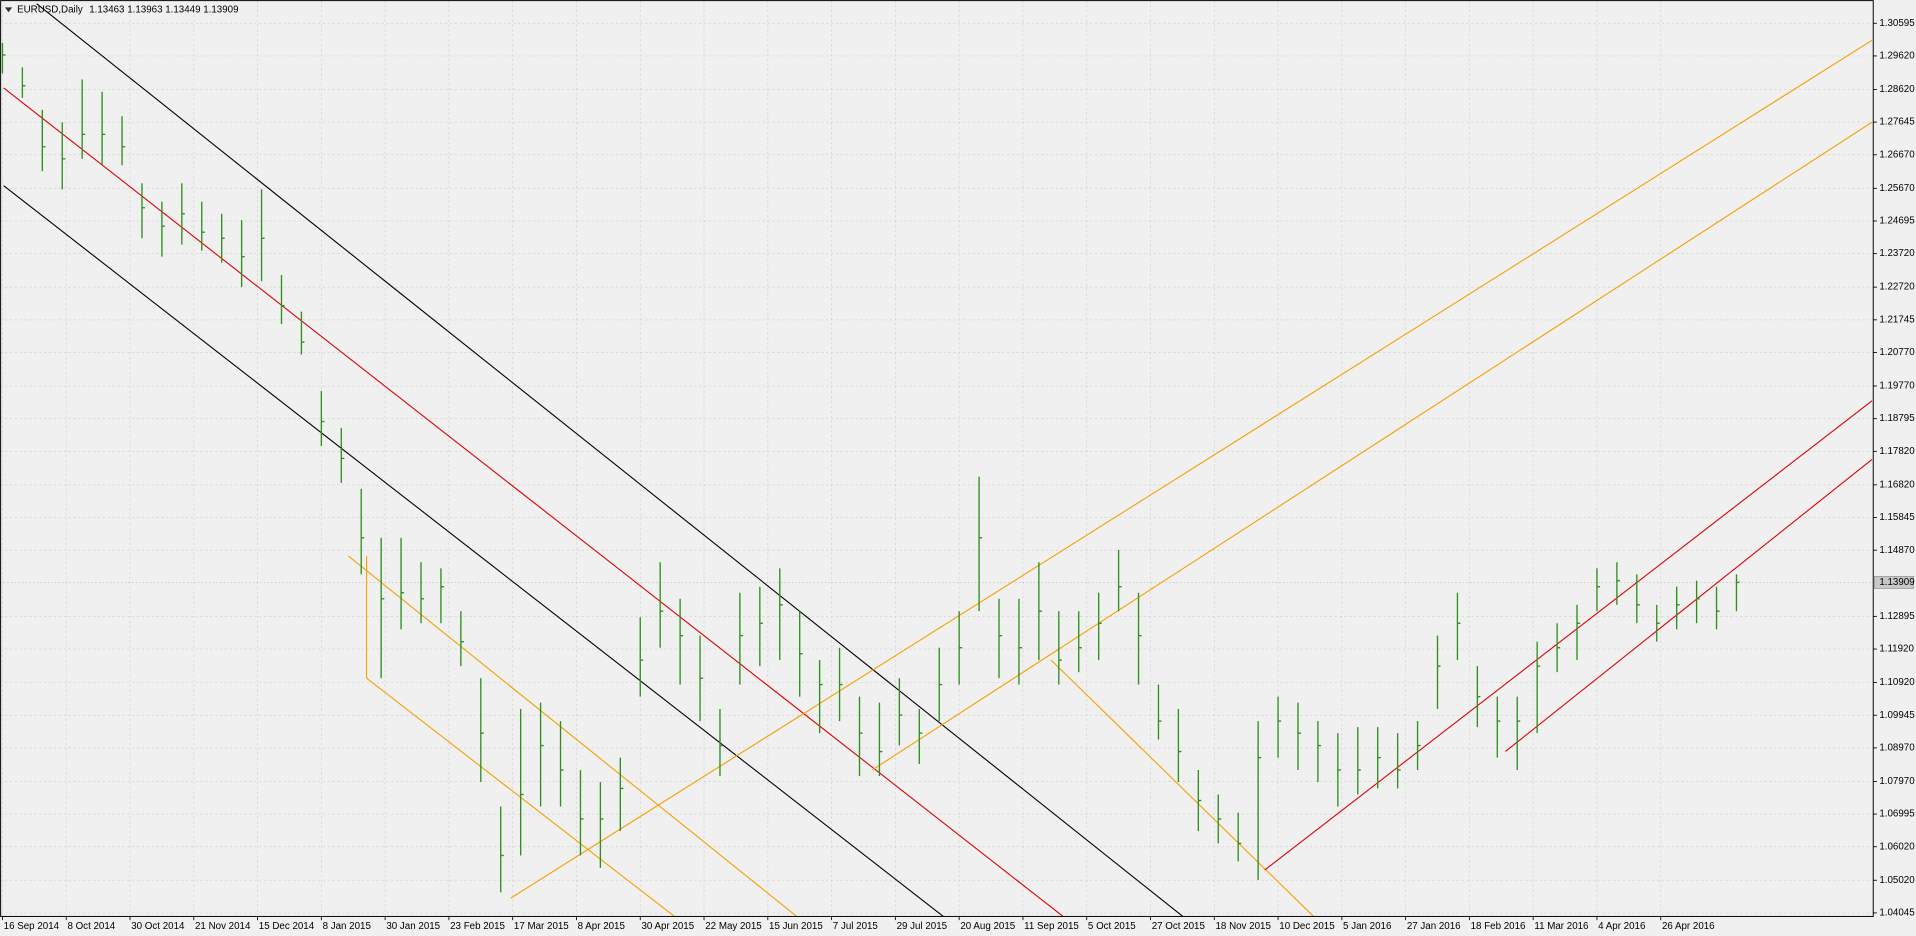 This screenshot has width=1916, height=936. I want to click on x-tick-label: 8 Jan 2015, so click(347, 926).